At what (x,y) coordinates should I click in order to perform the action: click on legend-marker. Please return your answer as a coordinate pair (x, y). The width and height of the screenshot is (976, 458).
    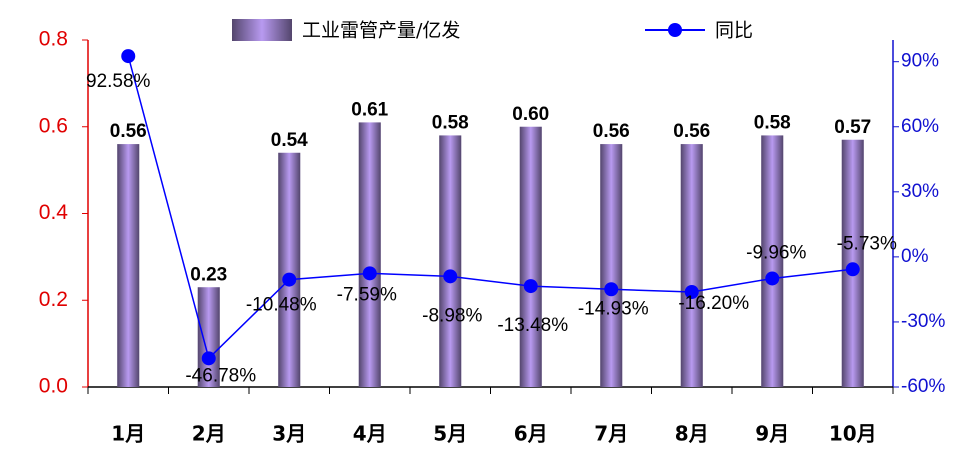
    Looking at the image, I should click on (675, 30).